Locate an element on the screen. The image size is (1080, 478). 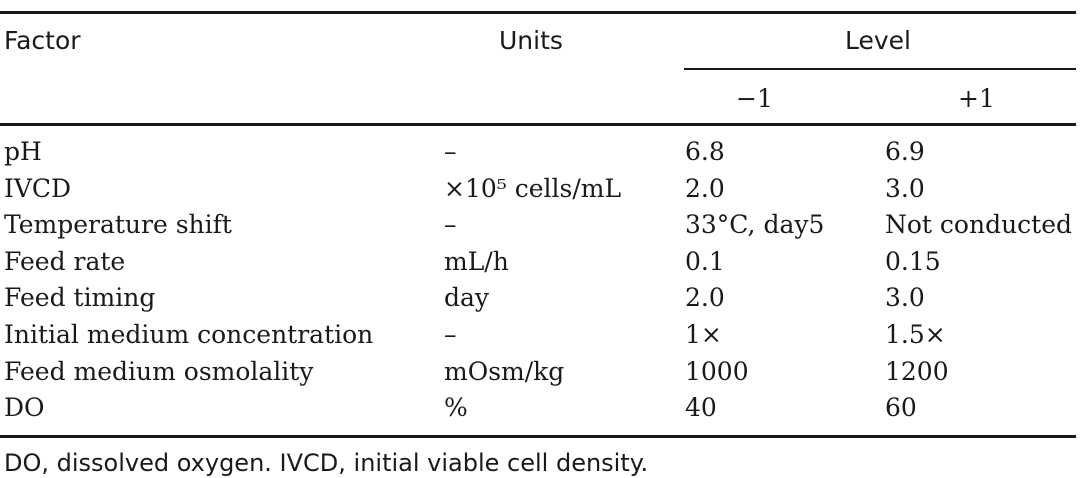
cell-factor: pH is located at coordinates (23, 151).